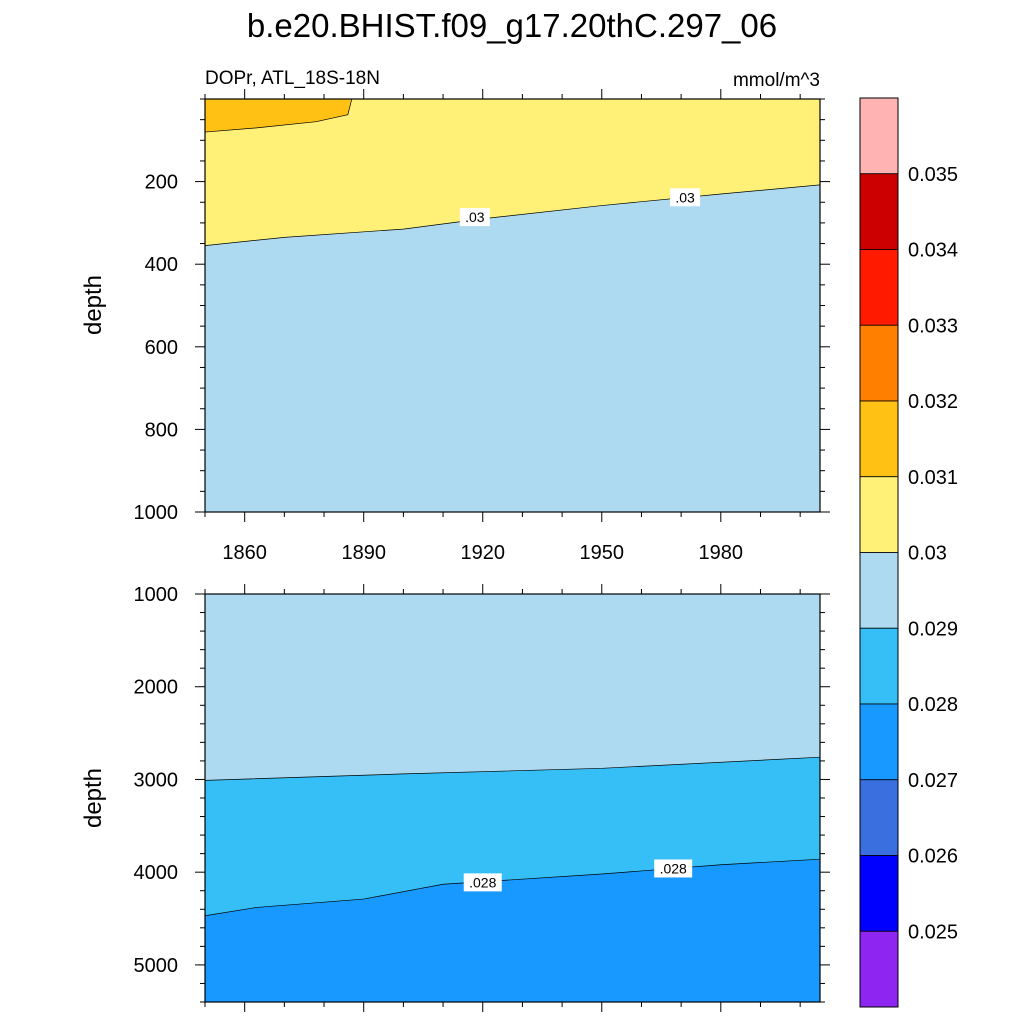 Image resolution: width=1024 pixels, height=1024 pixels. What do you see at coordinates (512, 25) in the screenshot?
I see `figure-title: b.e20.BHIST.f09_g17.20thC.297_06` at bounding box center [512, 25].